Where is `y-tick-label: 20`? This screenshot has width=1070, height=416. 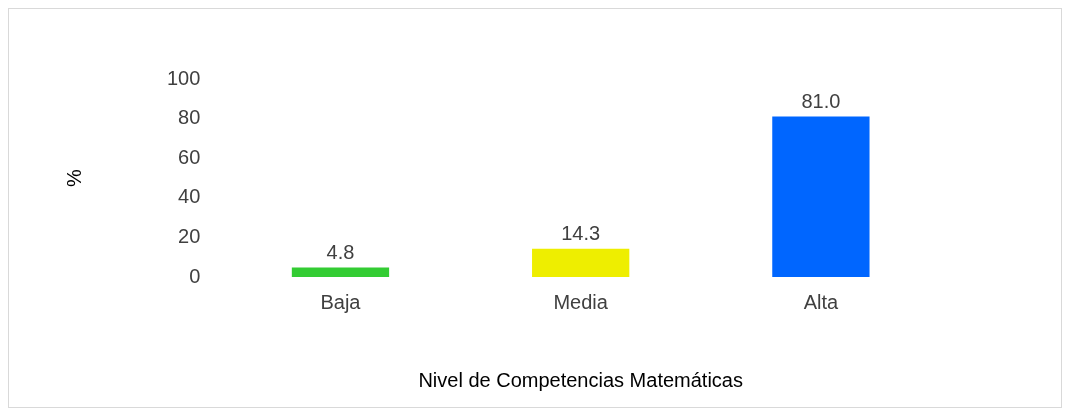 y-tick-label: 20 is located at coordinates (189, 235).